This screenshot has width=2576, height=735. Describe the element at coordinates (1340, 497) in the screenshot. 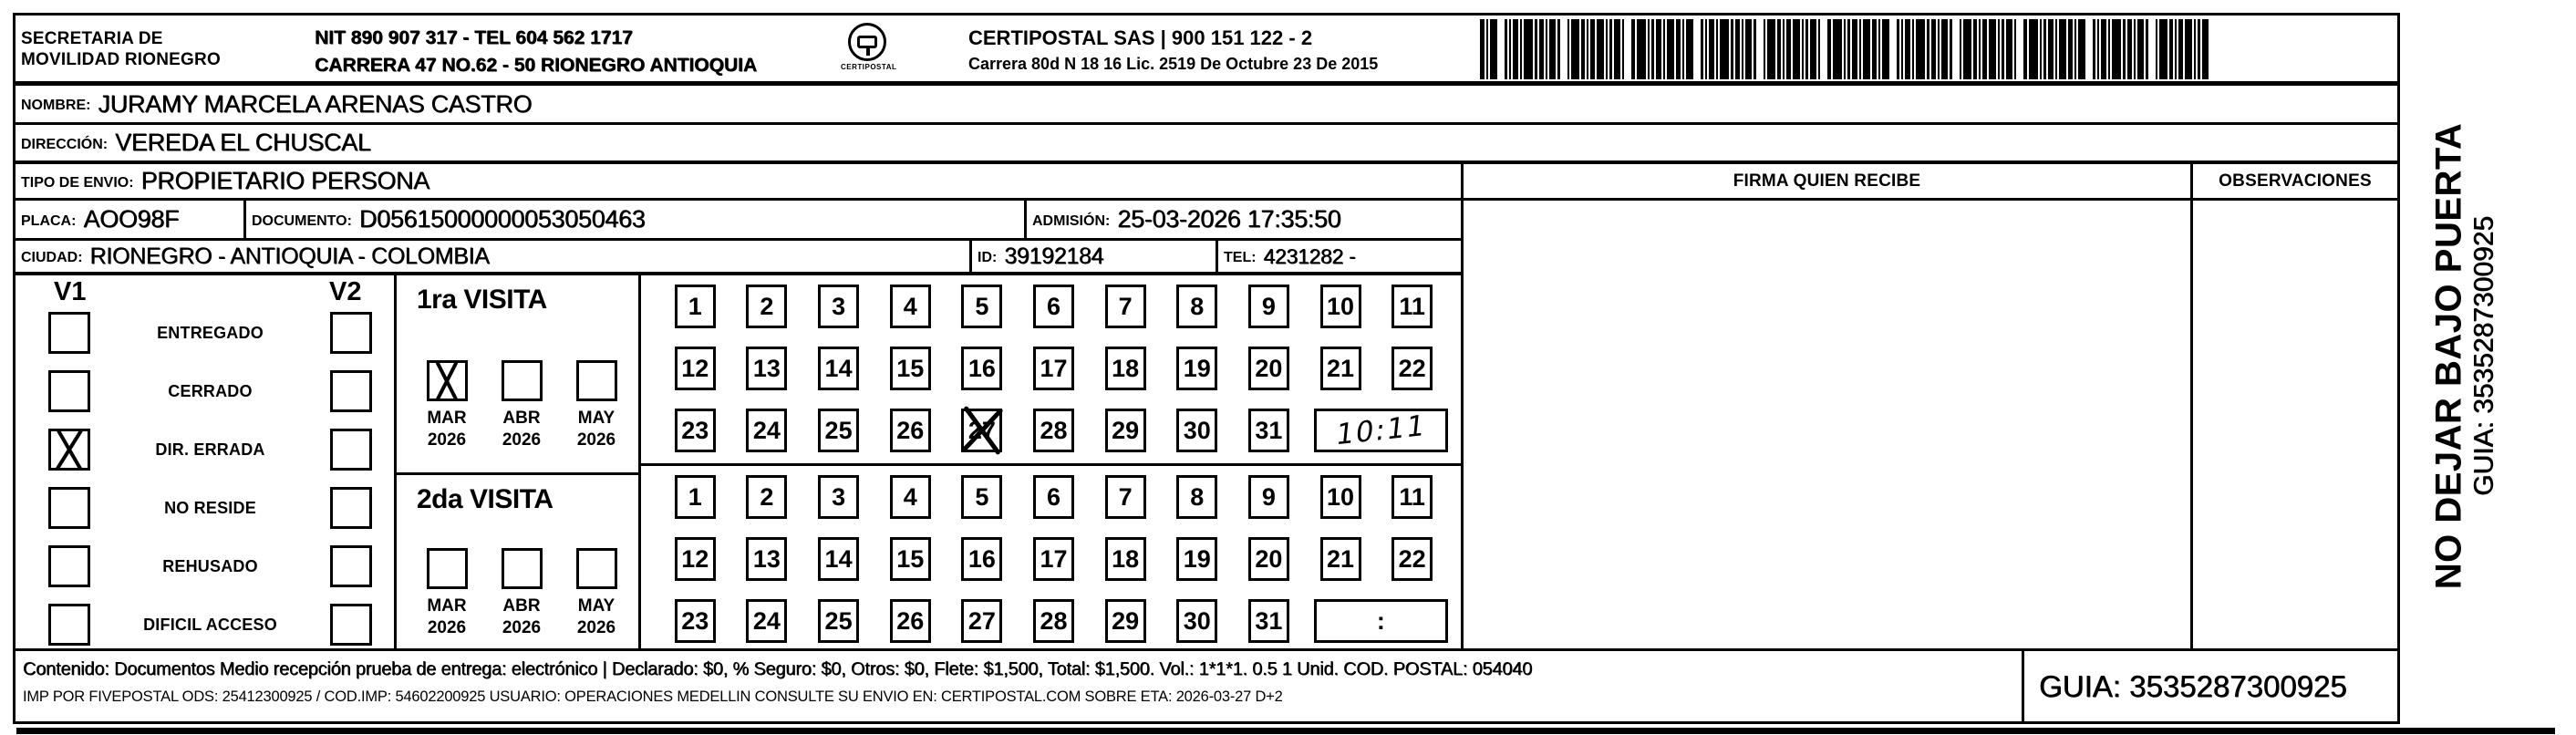

I see `day-cell: 10` at that location.